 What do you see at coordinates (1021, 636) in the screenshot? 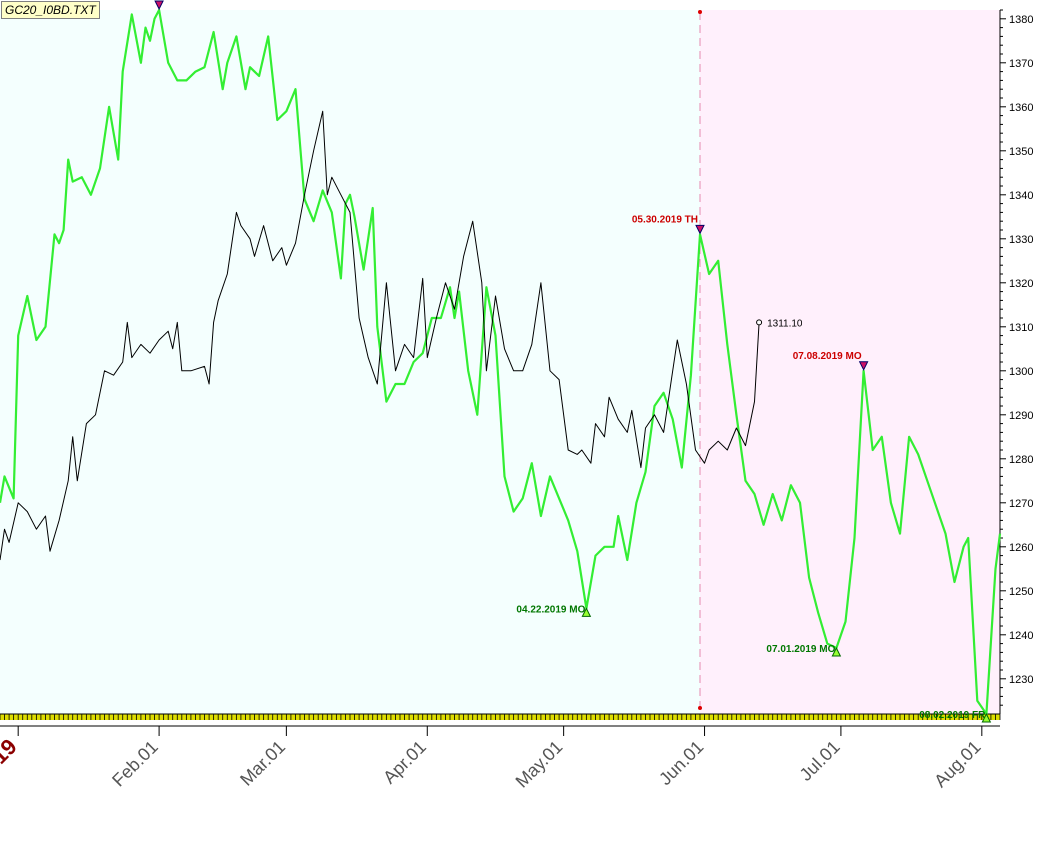
I see `y-tick-label: 1240` at bounding box center [1021, 636].